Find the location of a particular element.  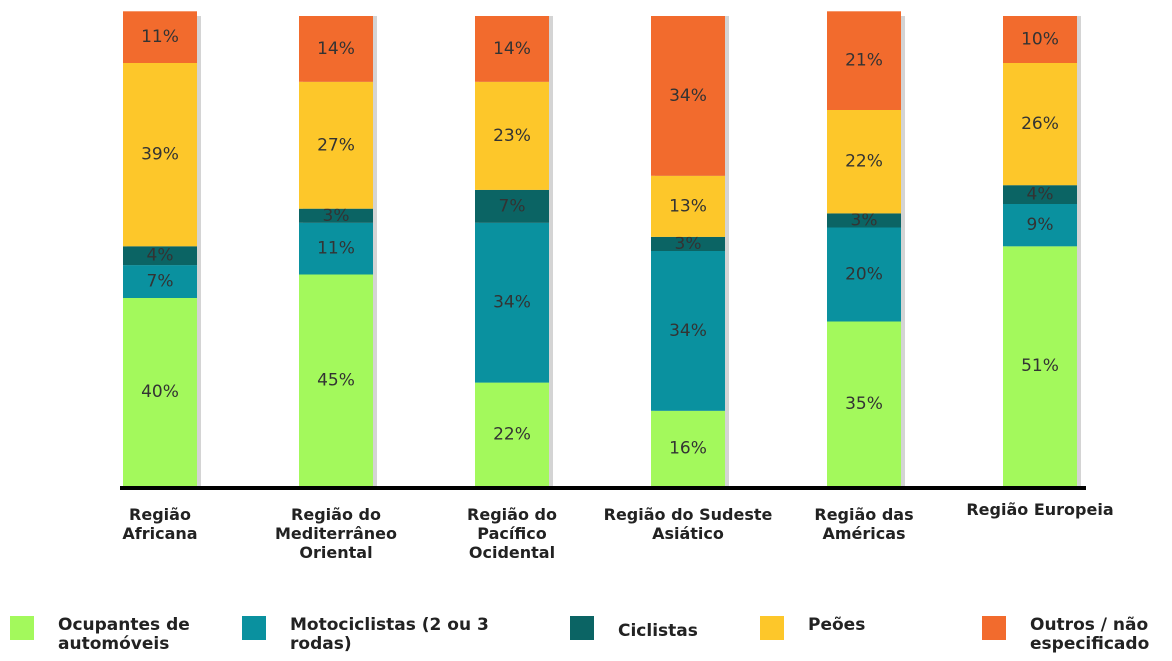

category-label: Região Europeia is located at coordinates (1040, 509).